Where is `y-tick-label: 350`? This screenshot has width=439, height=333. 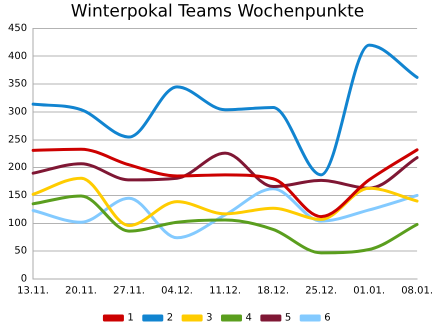 y-tick-label: 350 is located at coordinates (18, 84).